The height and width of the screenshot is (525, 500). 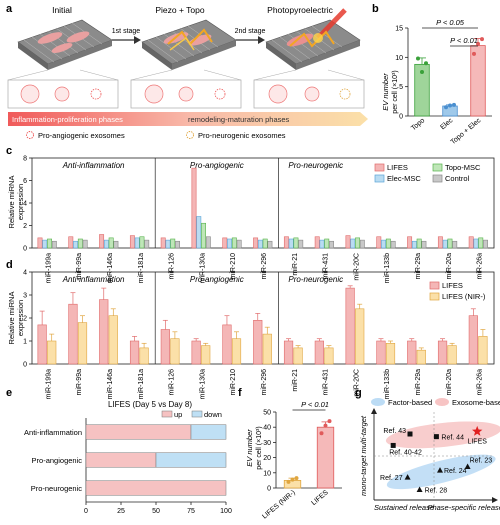 I want to click on panel-b-pvalue-2: P < 0.01, so click(x=464, y=40).